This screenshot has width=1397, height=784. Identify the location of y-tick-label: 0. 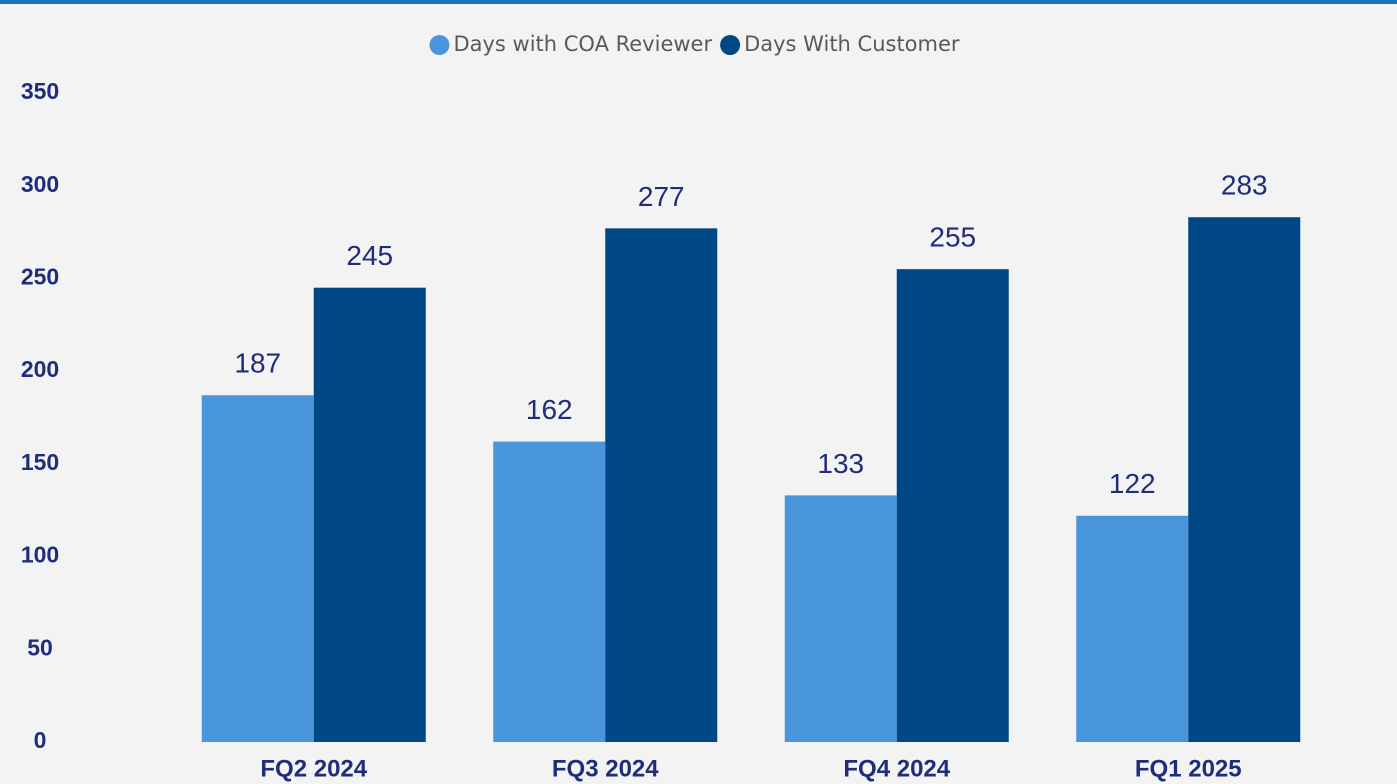
(40, 740).